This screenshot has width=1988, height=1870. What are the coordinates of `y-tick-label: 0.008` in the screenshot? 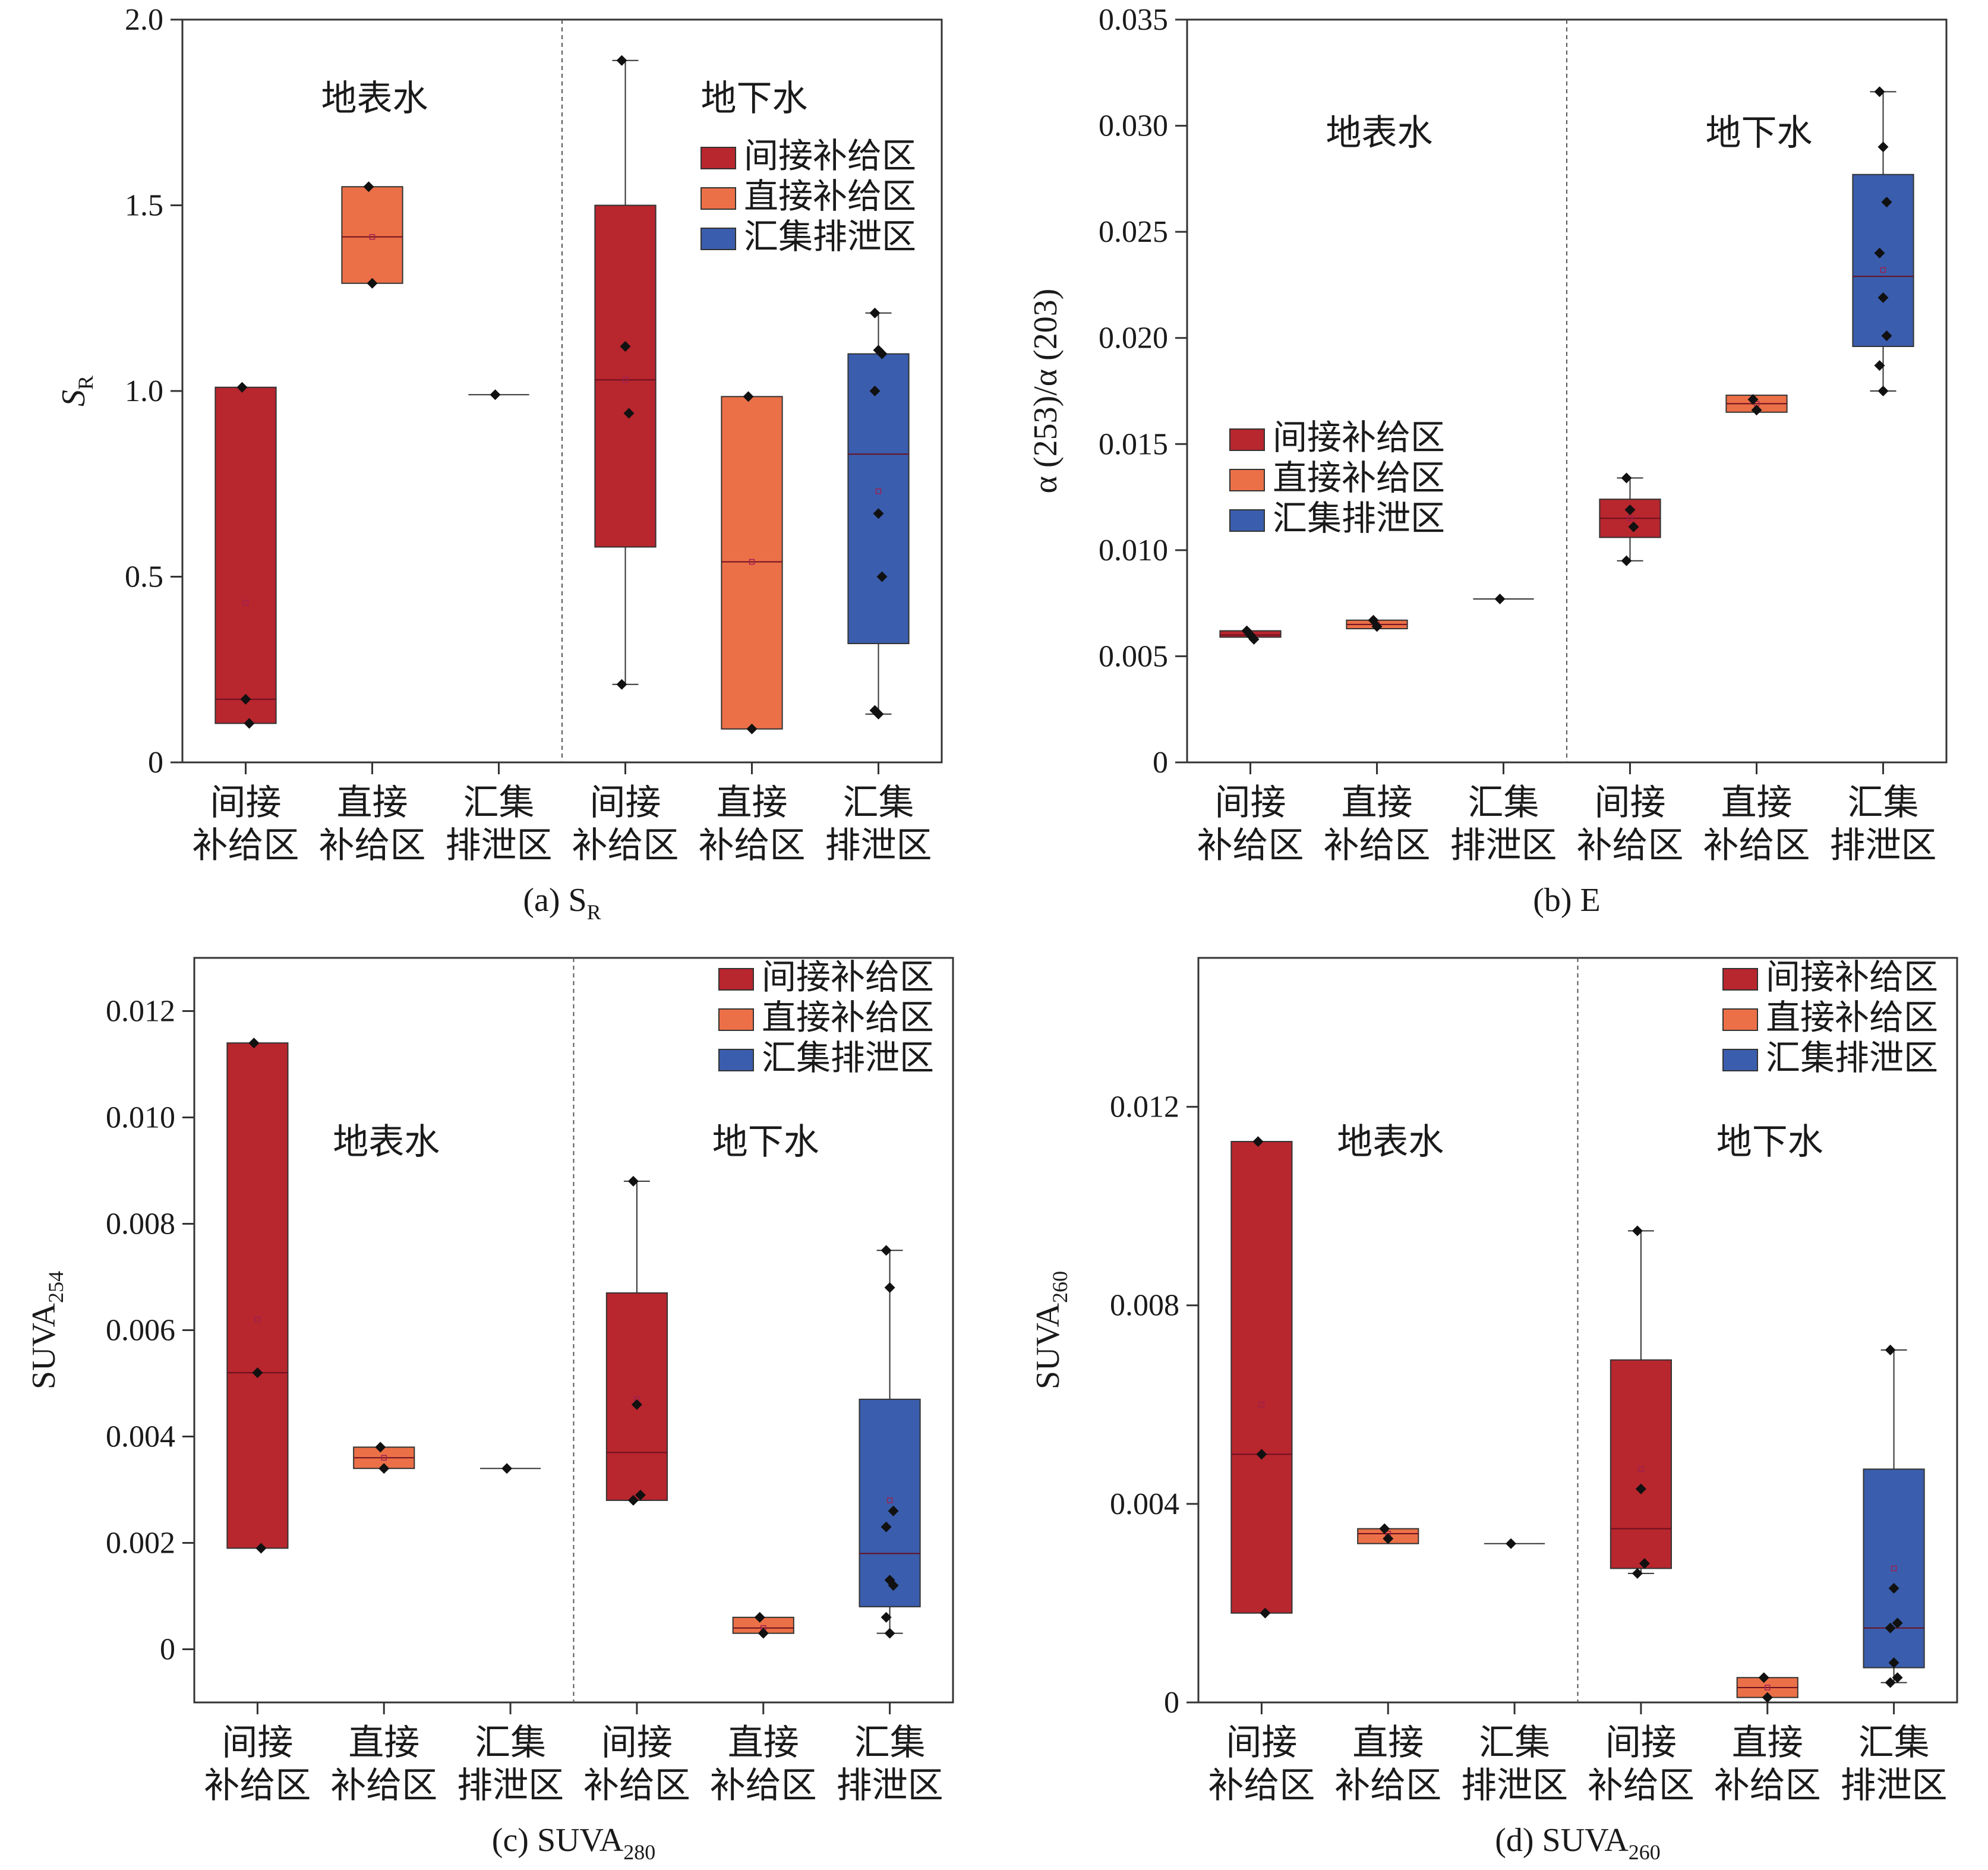 It's located at (1144, 1306).